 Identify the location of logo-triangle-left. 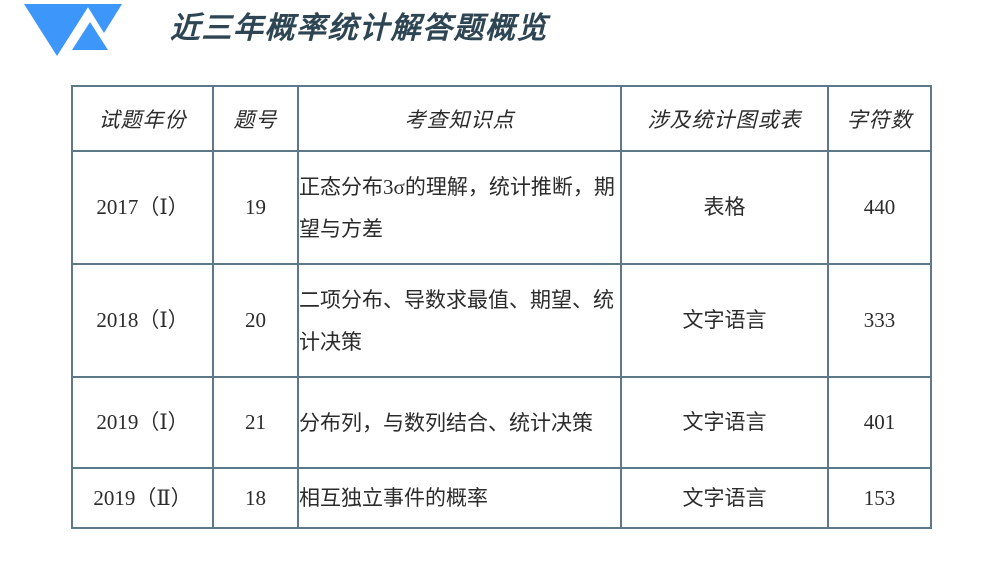
(57, 30).